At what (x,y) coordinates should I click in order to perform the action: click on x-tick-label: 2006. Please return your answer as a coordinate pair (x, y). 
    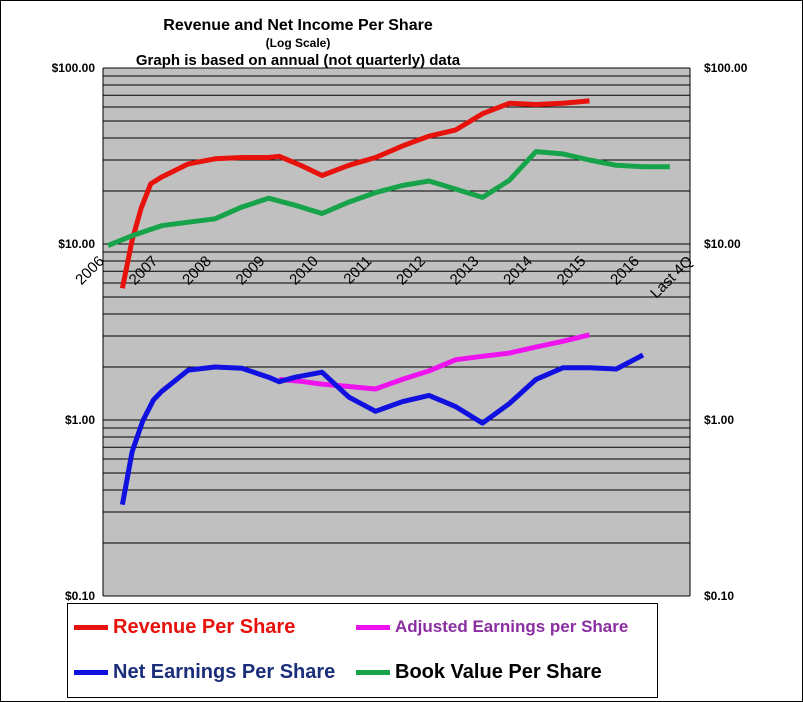
    Looking at the image, I should click on (90, 271).